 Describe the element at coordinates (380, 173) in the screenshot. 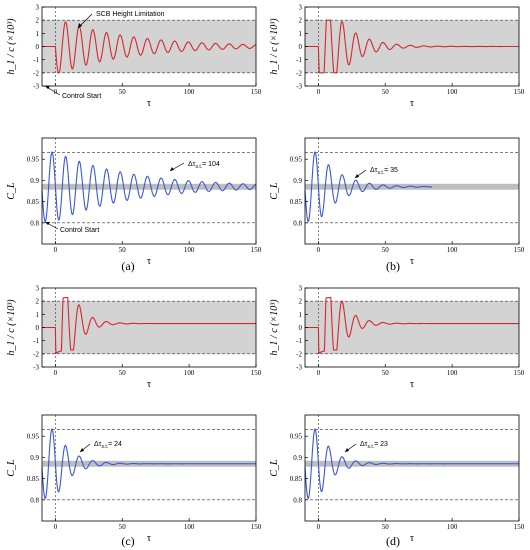

I see `delta-subscript-b: s.t.` at that location.